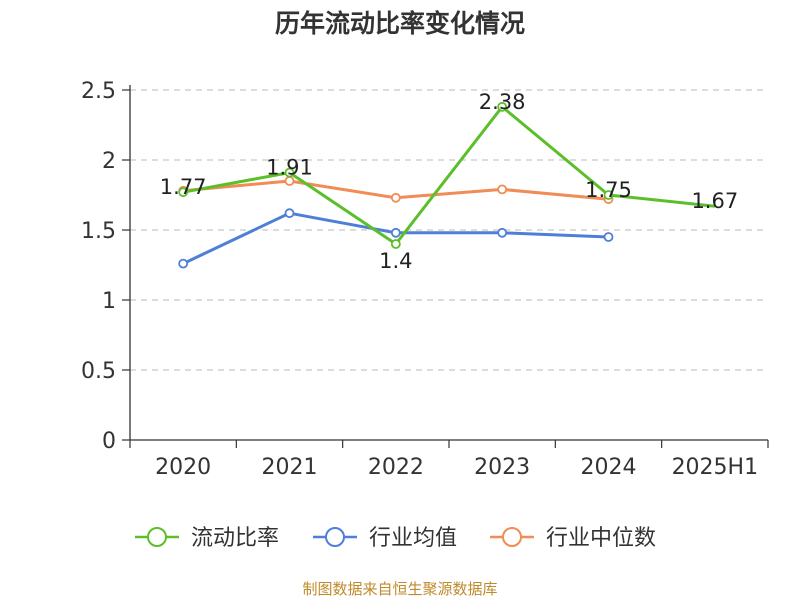 This screenshot has width=800, height=600. I want to click on x-tick-label: 2023, so click(502, 467).